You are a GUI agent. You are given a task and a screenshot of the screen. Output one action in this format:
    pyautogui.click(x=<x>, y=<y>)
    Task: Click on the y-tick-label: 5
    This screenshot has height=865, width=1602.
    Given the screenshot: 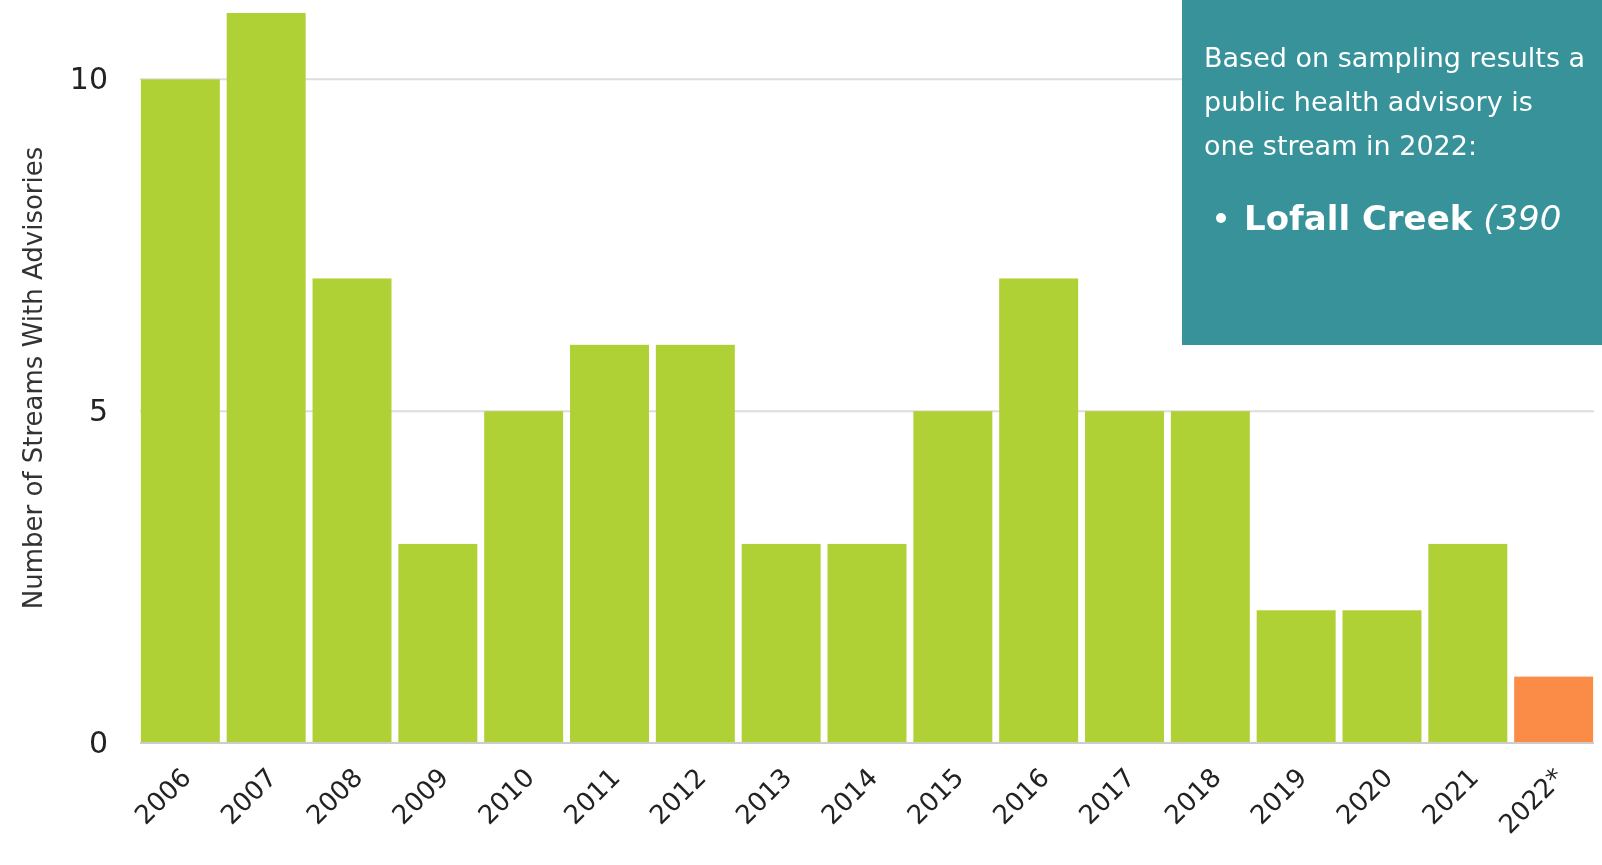 What is the action you would take?
    pyautogui.click(x=98, y=411)
    